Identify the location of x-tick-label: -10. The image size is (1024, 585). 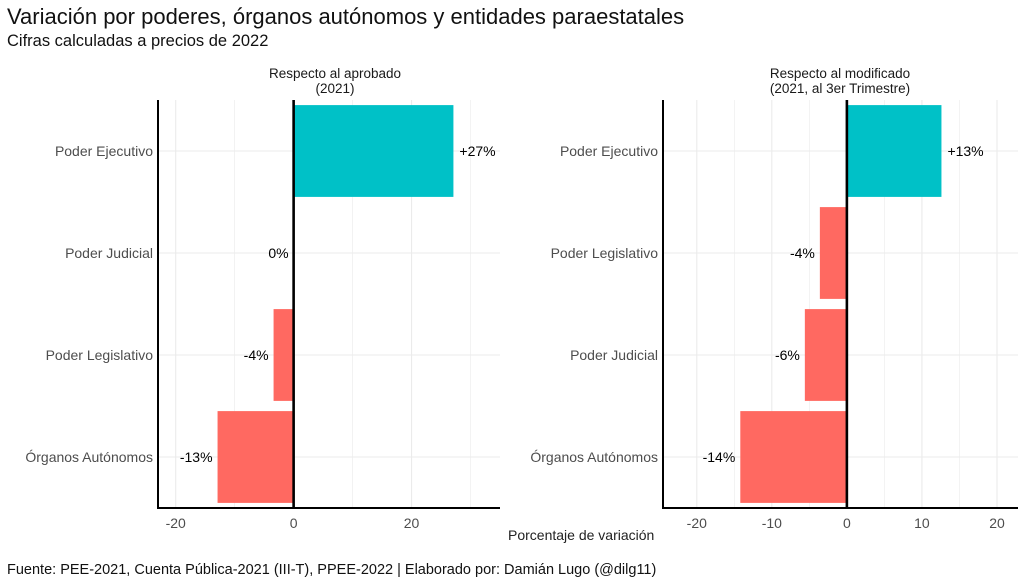
(772, 523).